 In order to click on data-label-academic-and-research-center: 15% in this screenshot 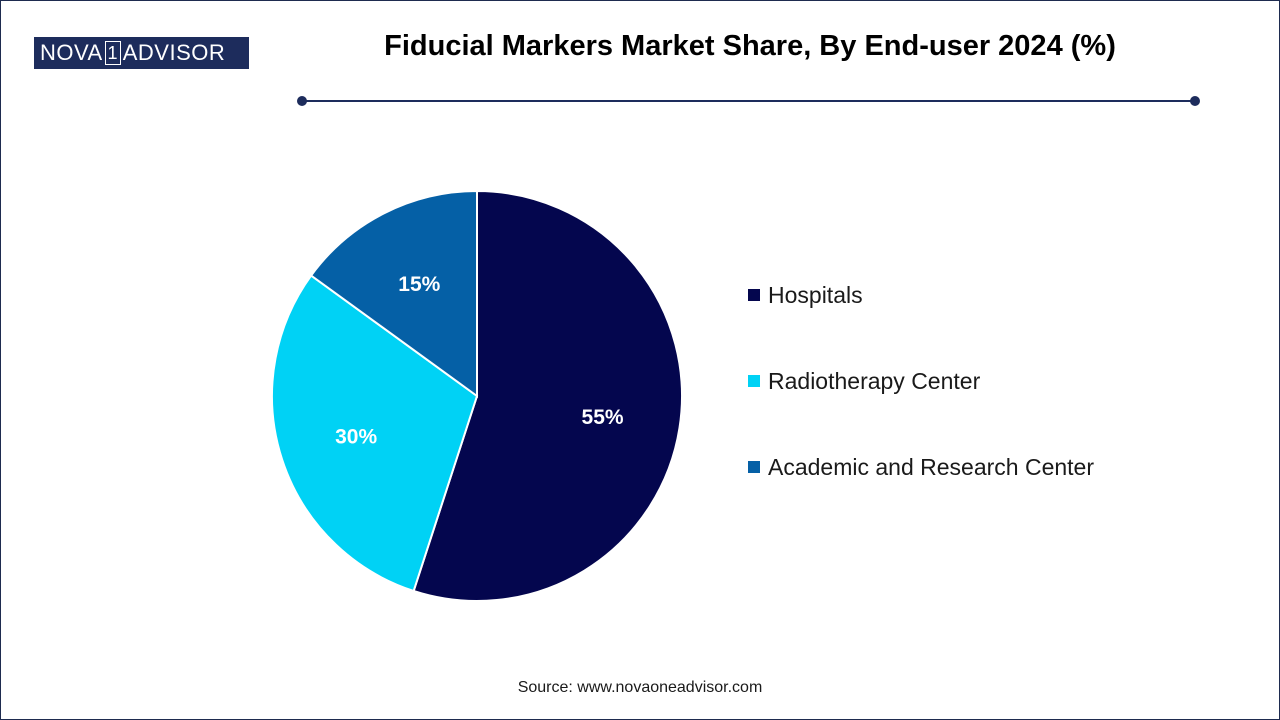, I will do `click(419, 284)`.